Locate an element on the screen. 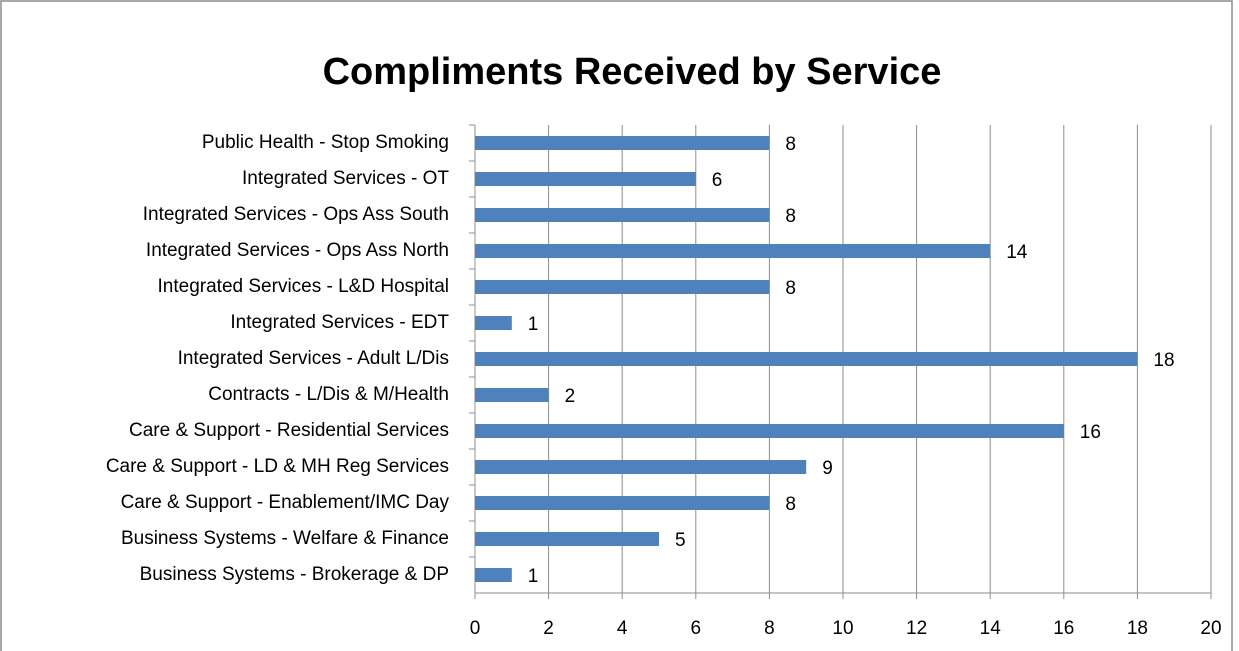 The image size is (1239, 651). data-label: 6 is located at coordinates (717, 180).